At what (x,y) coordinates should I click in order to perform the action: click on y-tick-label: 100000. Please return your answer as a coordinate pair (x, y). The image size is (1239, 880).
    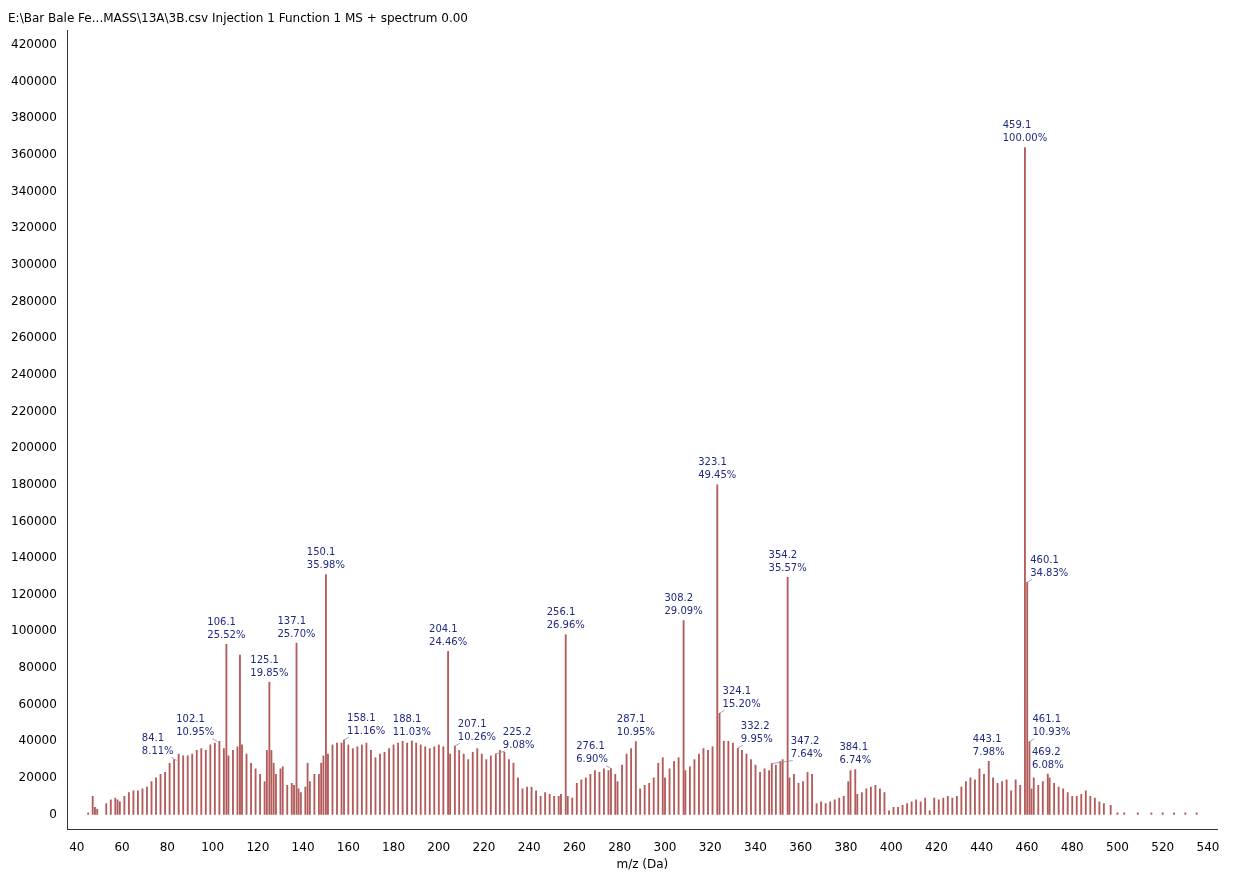
    Looking at the image, I should click on (34, 630).